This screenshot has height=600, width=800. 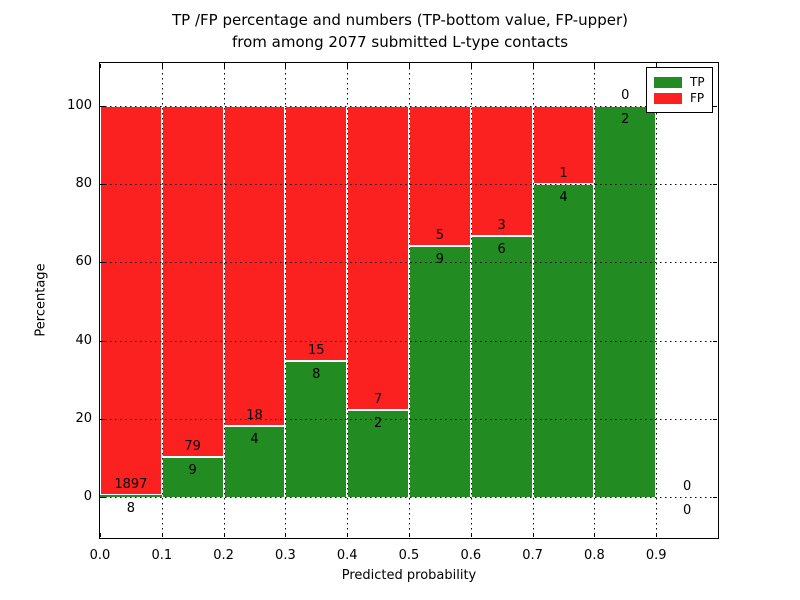 I want to click on bar-label-fp: 0, so click(x=687, y=486).